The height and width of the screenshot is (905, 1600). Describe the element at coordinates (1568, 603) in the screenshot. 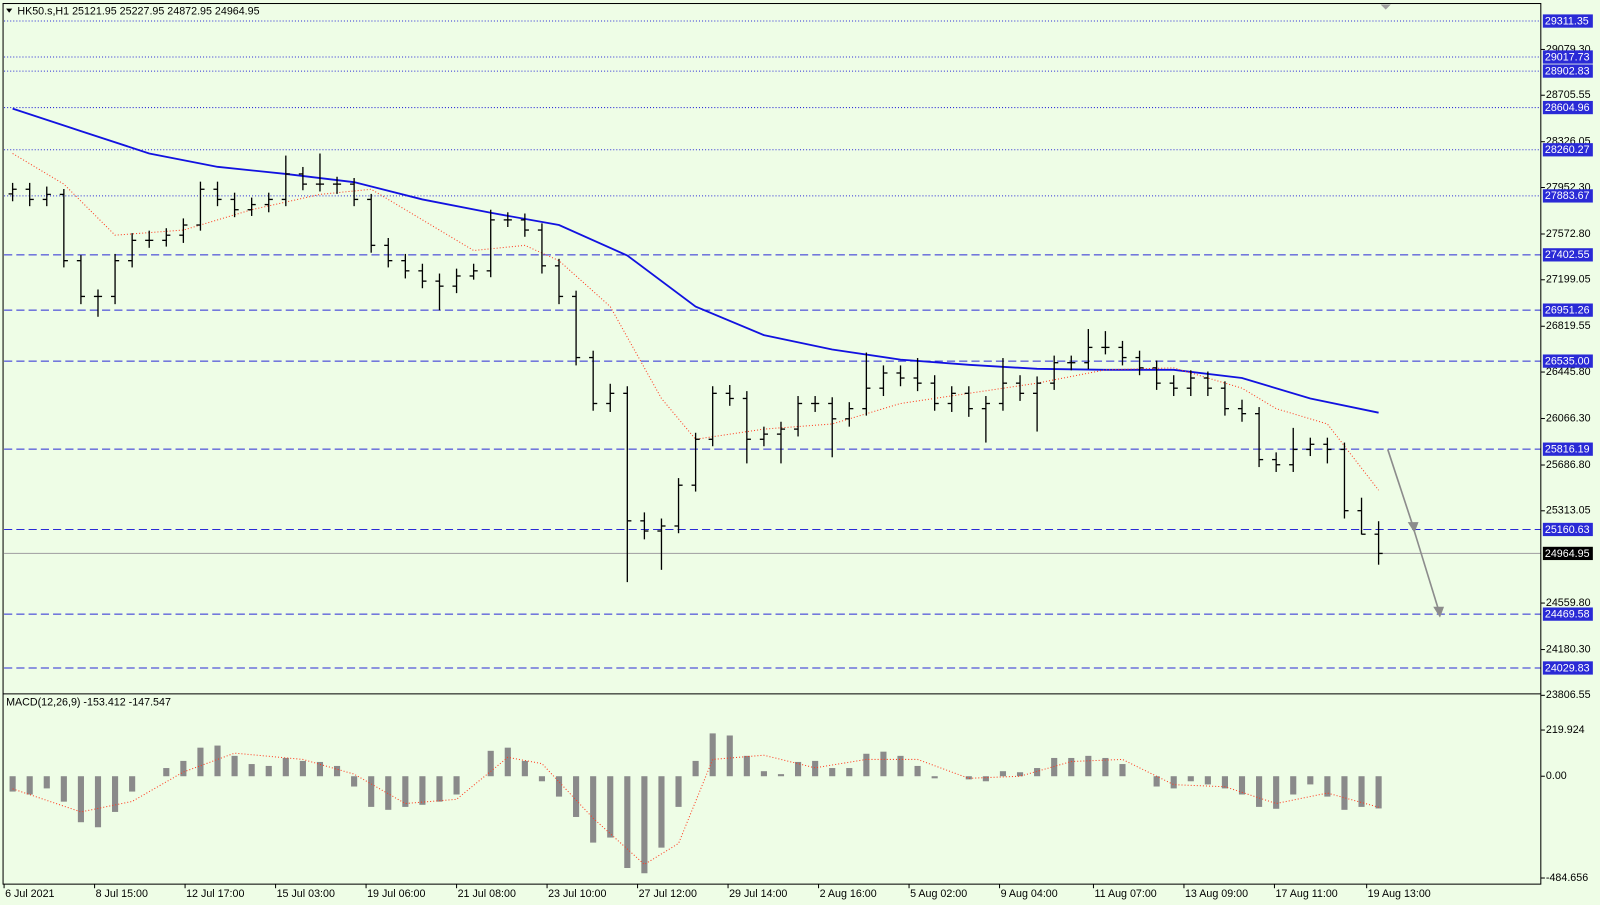

I see `y-tick-label: 24559.80` at that location.